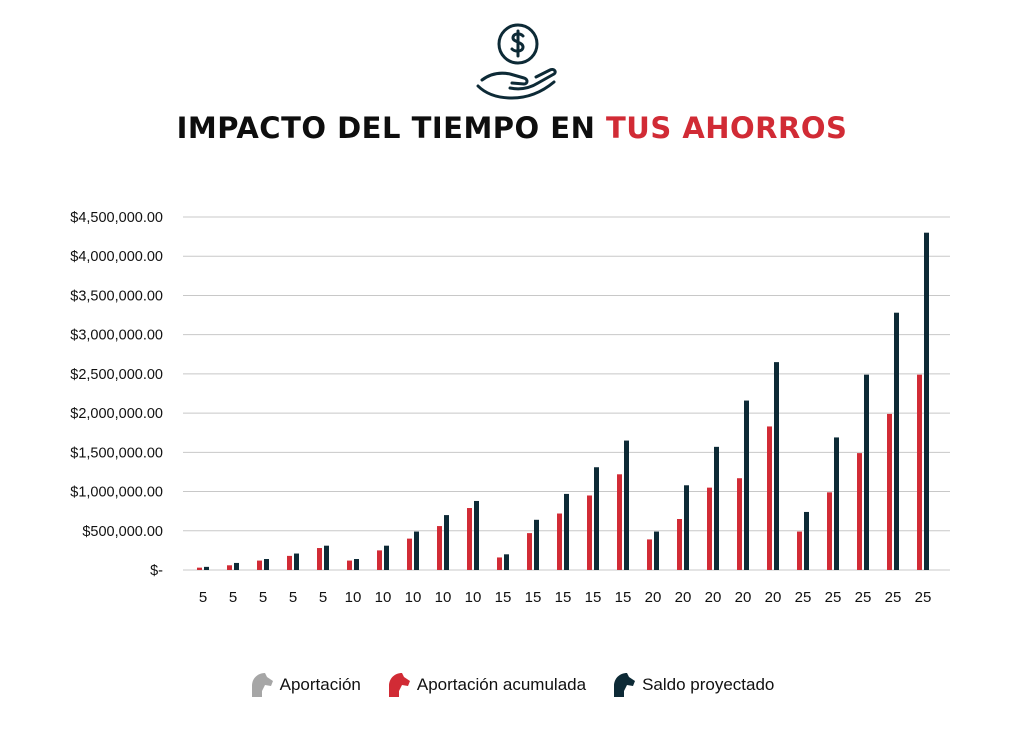 This screenshot has width=1024, height=732. Describe the element at coordinates (833, 597) in the screenshot. I see `x-tick-label-21: 25` at that location.